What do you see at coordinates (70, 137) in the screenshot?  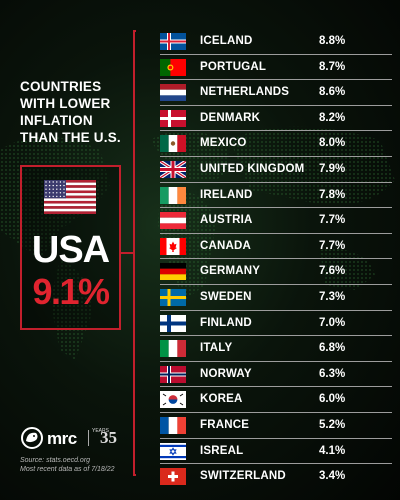 I see `title-line-4: THAN THE U.S.` at bounding box center [70, 137].